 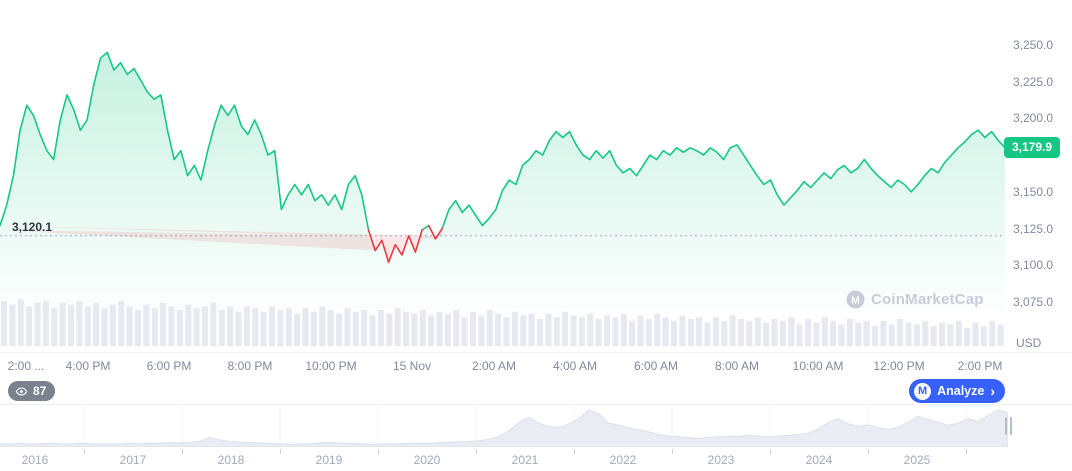 I want to click on price-line-red, so click(x=405, y=244).